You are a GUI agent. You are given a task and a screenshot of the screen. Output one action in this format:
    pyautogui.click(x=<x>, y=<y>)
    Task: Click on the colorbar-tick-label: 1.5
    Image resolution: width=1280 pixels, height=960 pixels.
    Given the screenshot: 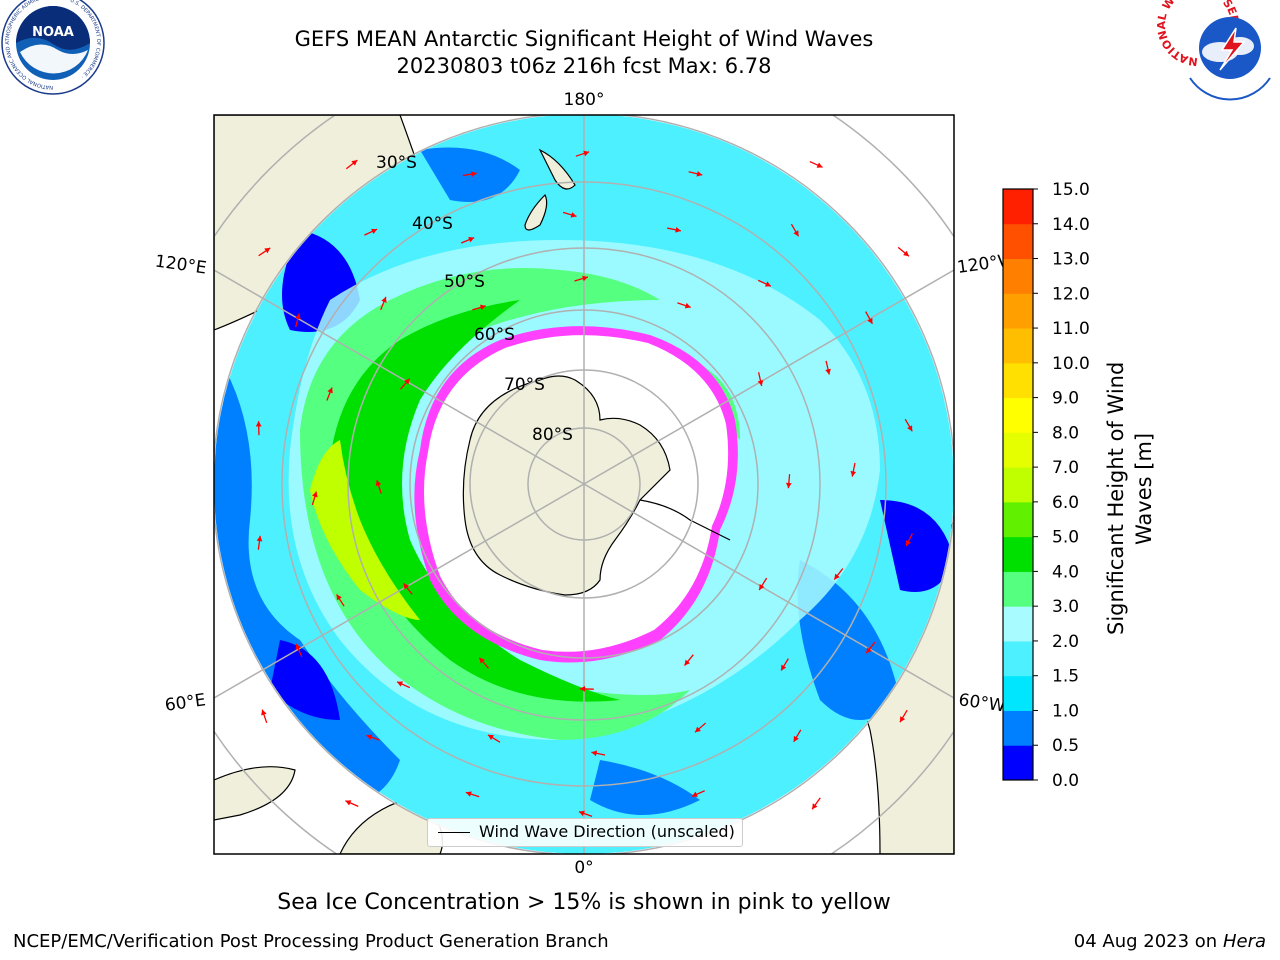 What is the action you would take?
    pyautogui.click(x=1065, y=677)
    